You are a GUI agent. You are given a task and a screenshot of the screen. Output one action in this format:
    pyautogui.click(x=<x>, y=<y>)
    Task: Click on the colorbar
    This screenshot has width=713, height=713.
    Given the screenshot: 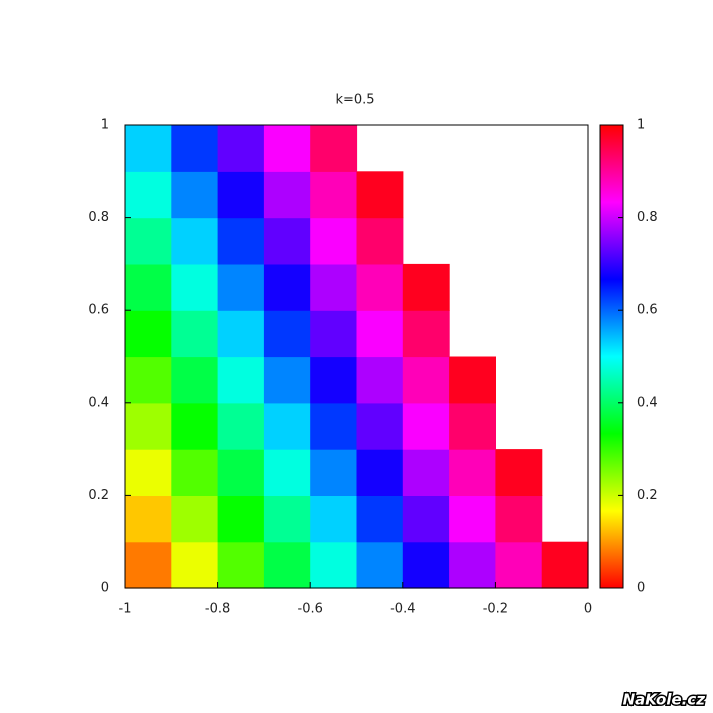 What is the action you would take?
    pyautogui.click(x=611, y=356)
    